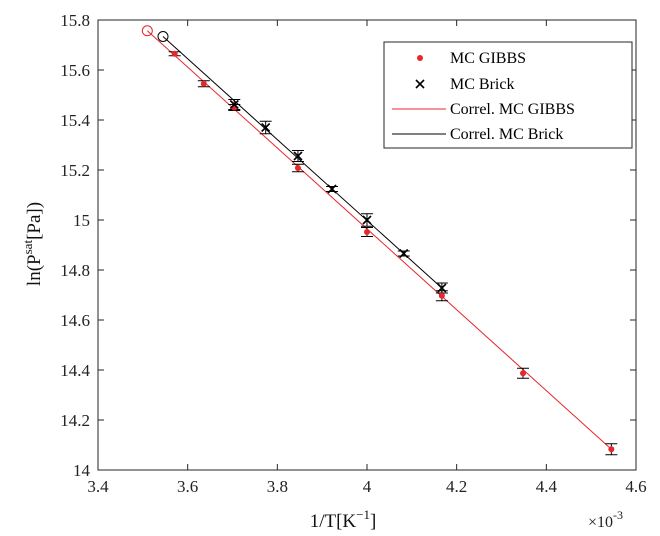  I want to click on x-axis-label: 1/T[K−1], so click(343, 519).